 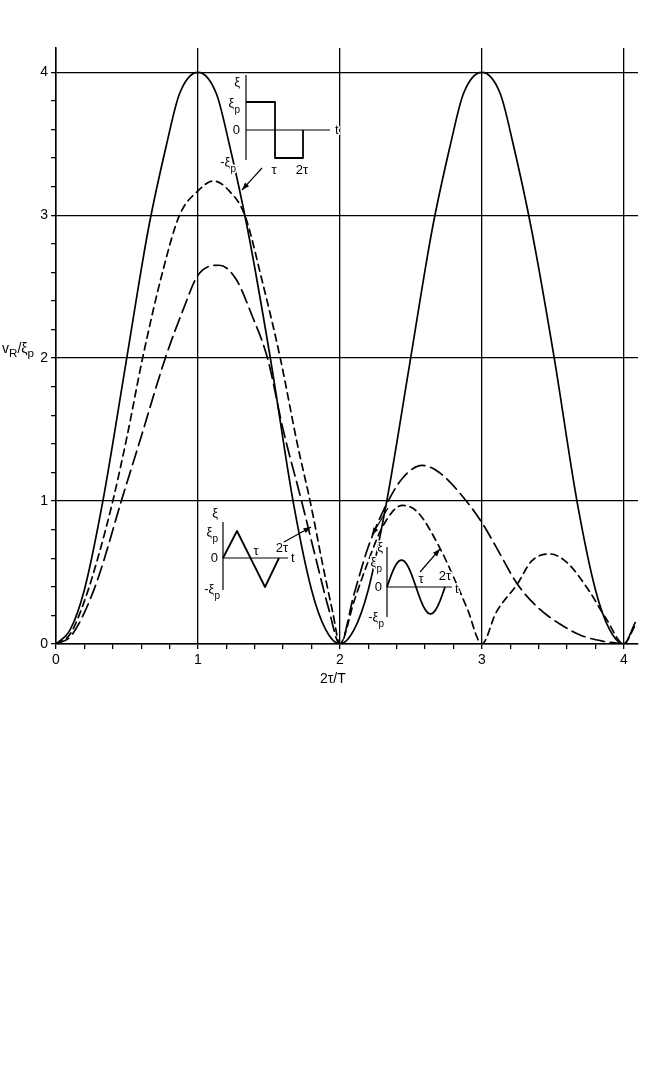 What do you see at coordinates (198, 659) in the screenshot?
I see `x-tick-label: 1` at bounding box center [198, 659].